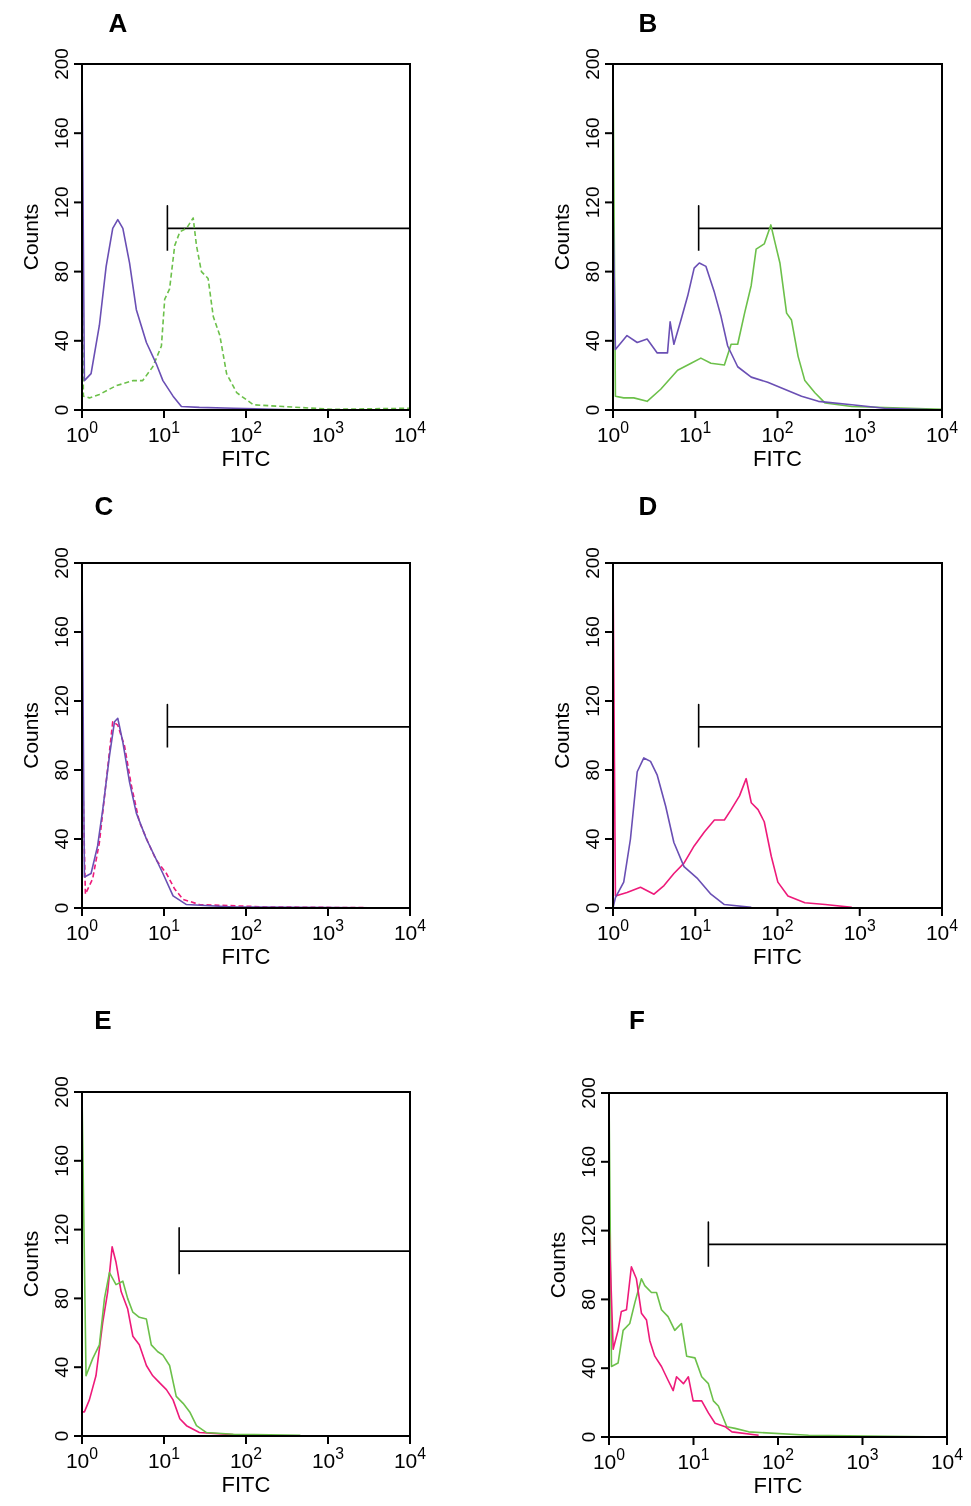 This screenshot has height=1506, width=971. I want to click on chart-title: B, so click(648, 23).